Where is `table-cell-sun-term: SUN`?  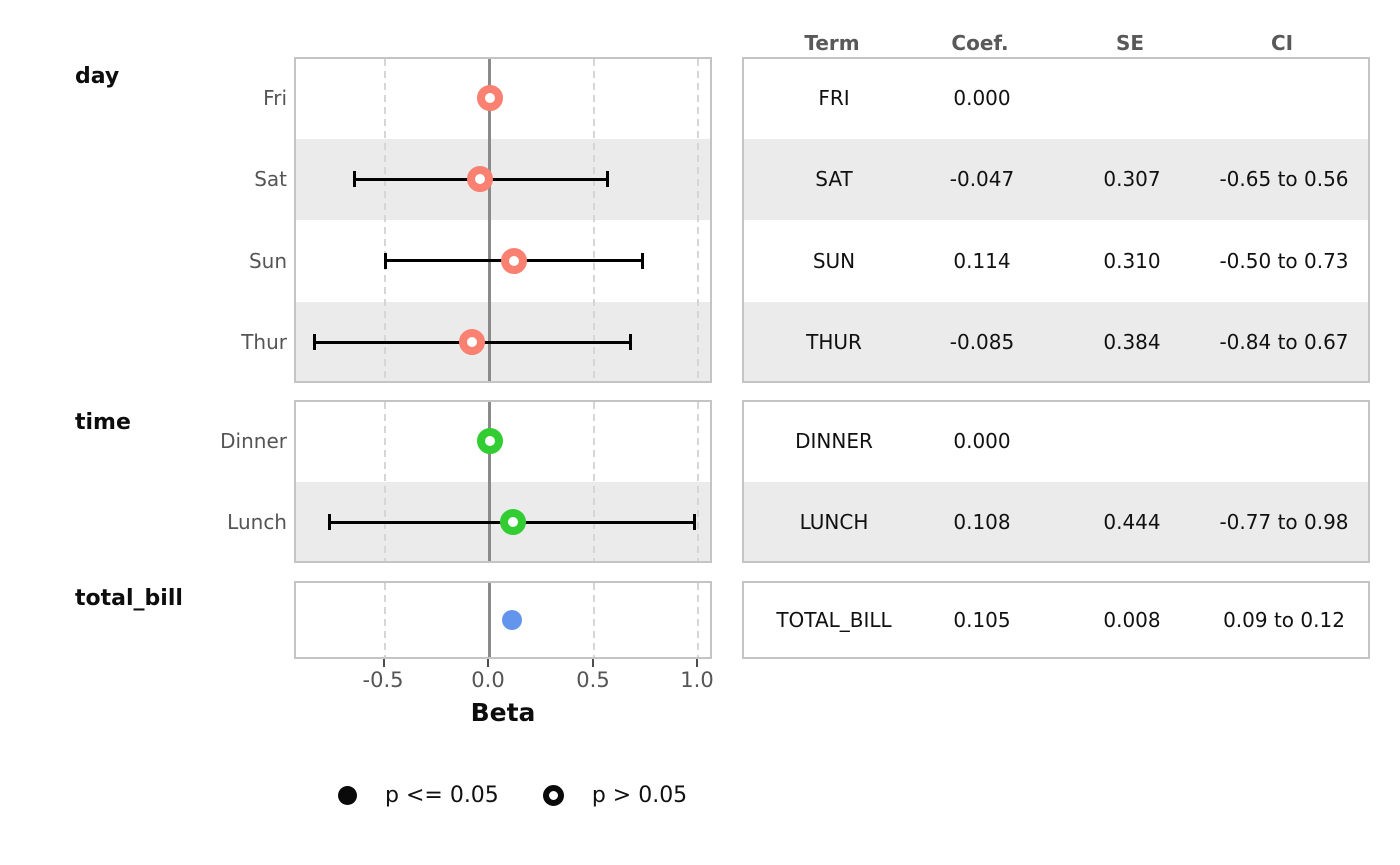 table-cell-sun-term: SUN is located at coordinates (834, 260).